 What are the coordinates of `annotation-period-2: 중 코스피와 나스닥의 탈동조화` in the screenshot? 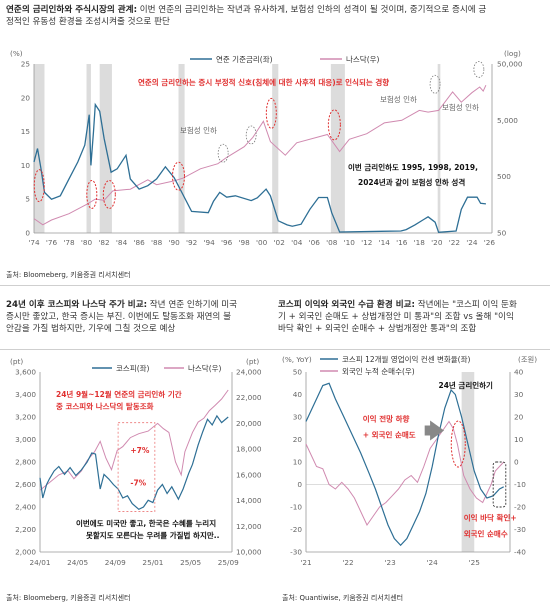 It's located at (105, 406).